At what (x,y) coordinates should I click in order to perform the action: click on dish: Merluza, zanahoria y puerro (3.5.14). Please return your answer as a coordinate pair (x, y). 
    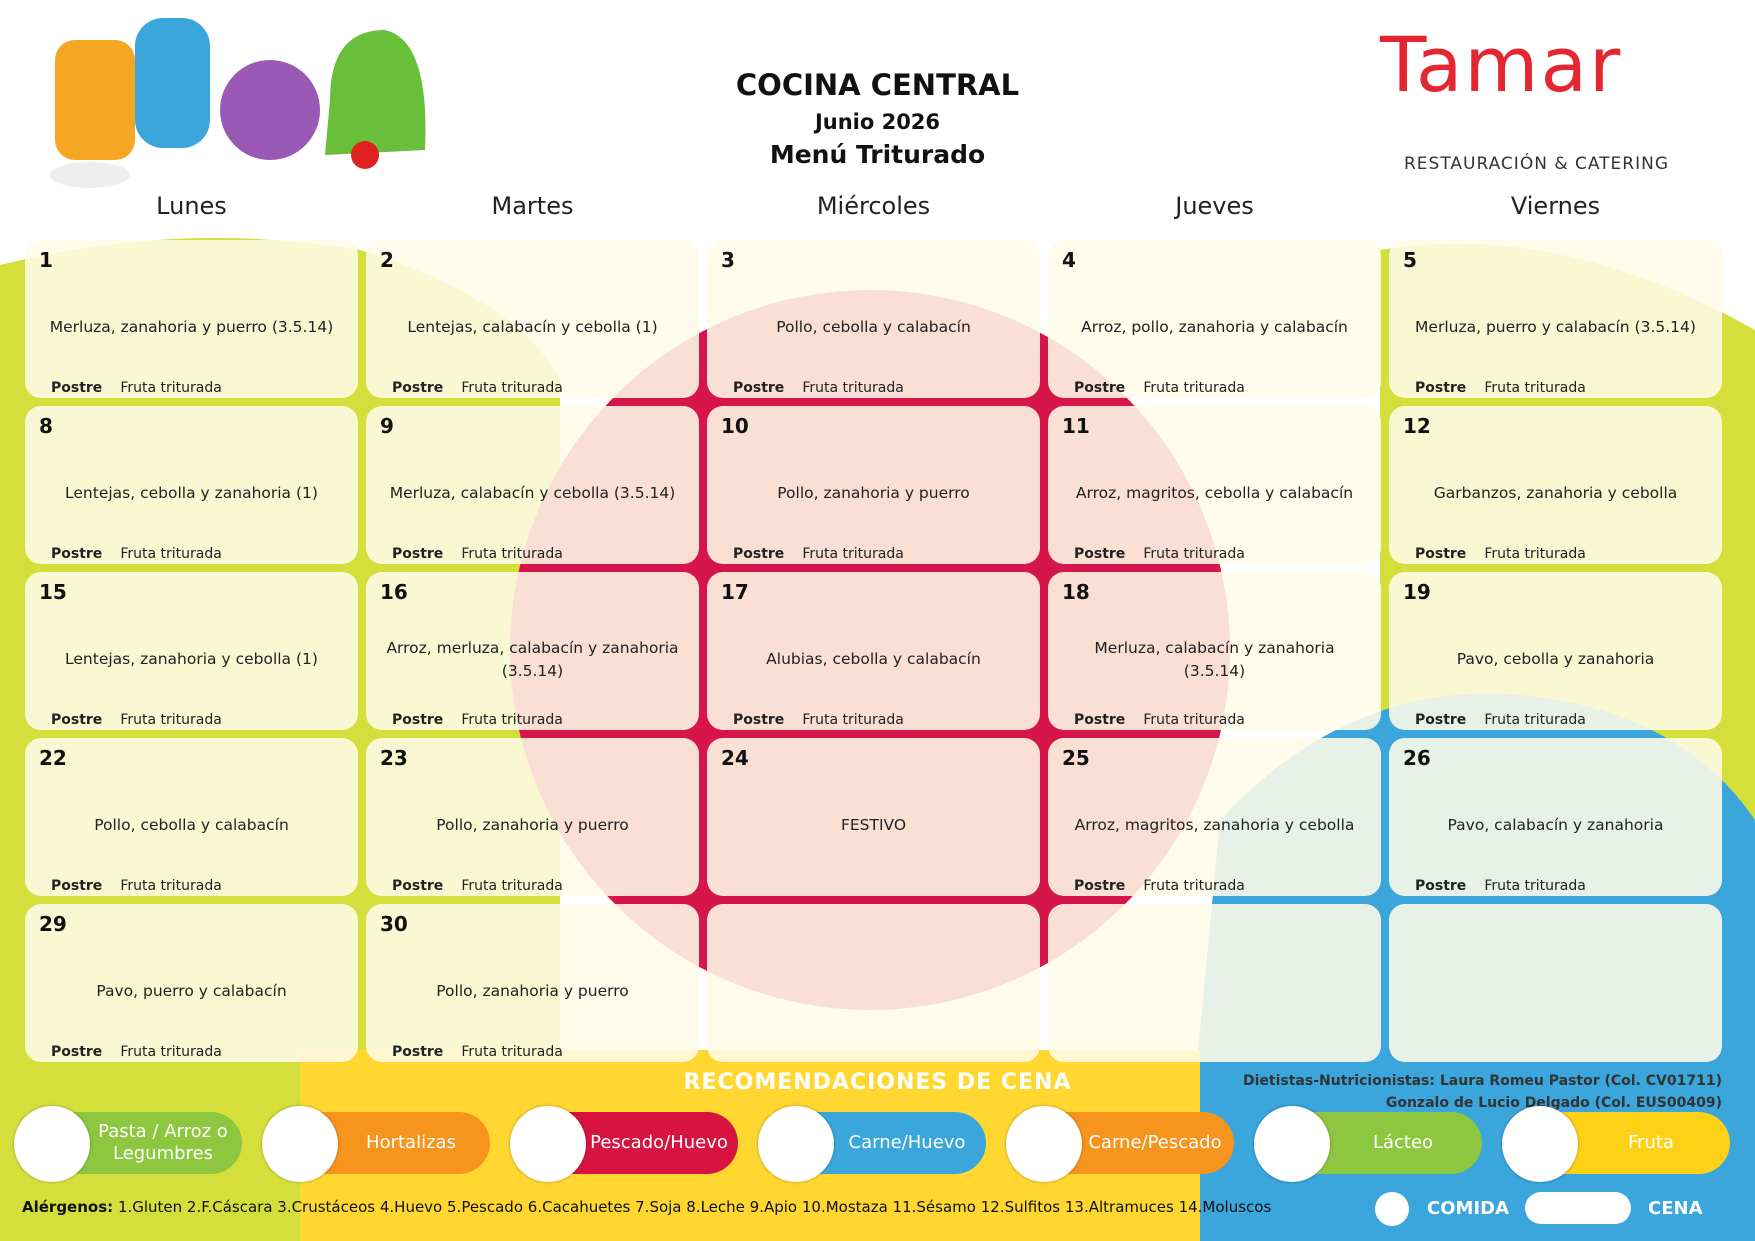
    Looking at the image, I should click on (191, 327).